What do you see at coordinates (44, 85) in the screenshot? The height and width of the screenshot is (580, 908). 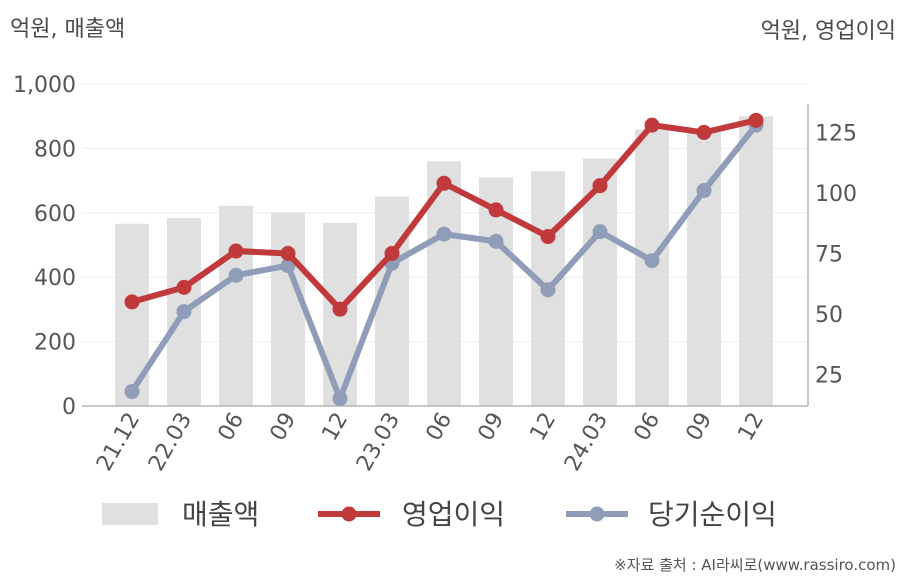 I see `left-tick-label: 1,000` at bounding box center [44, 85].